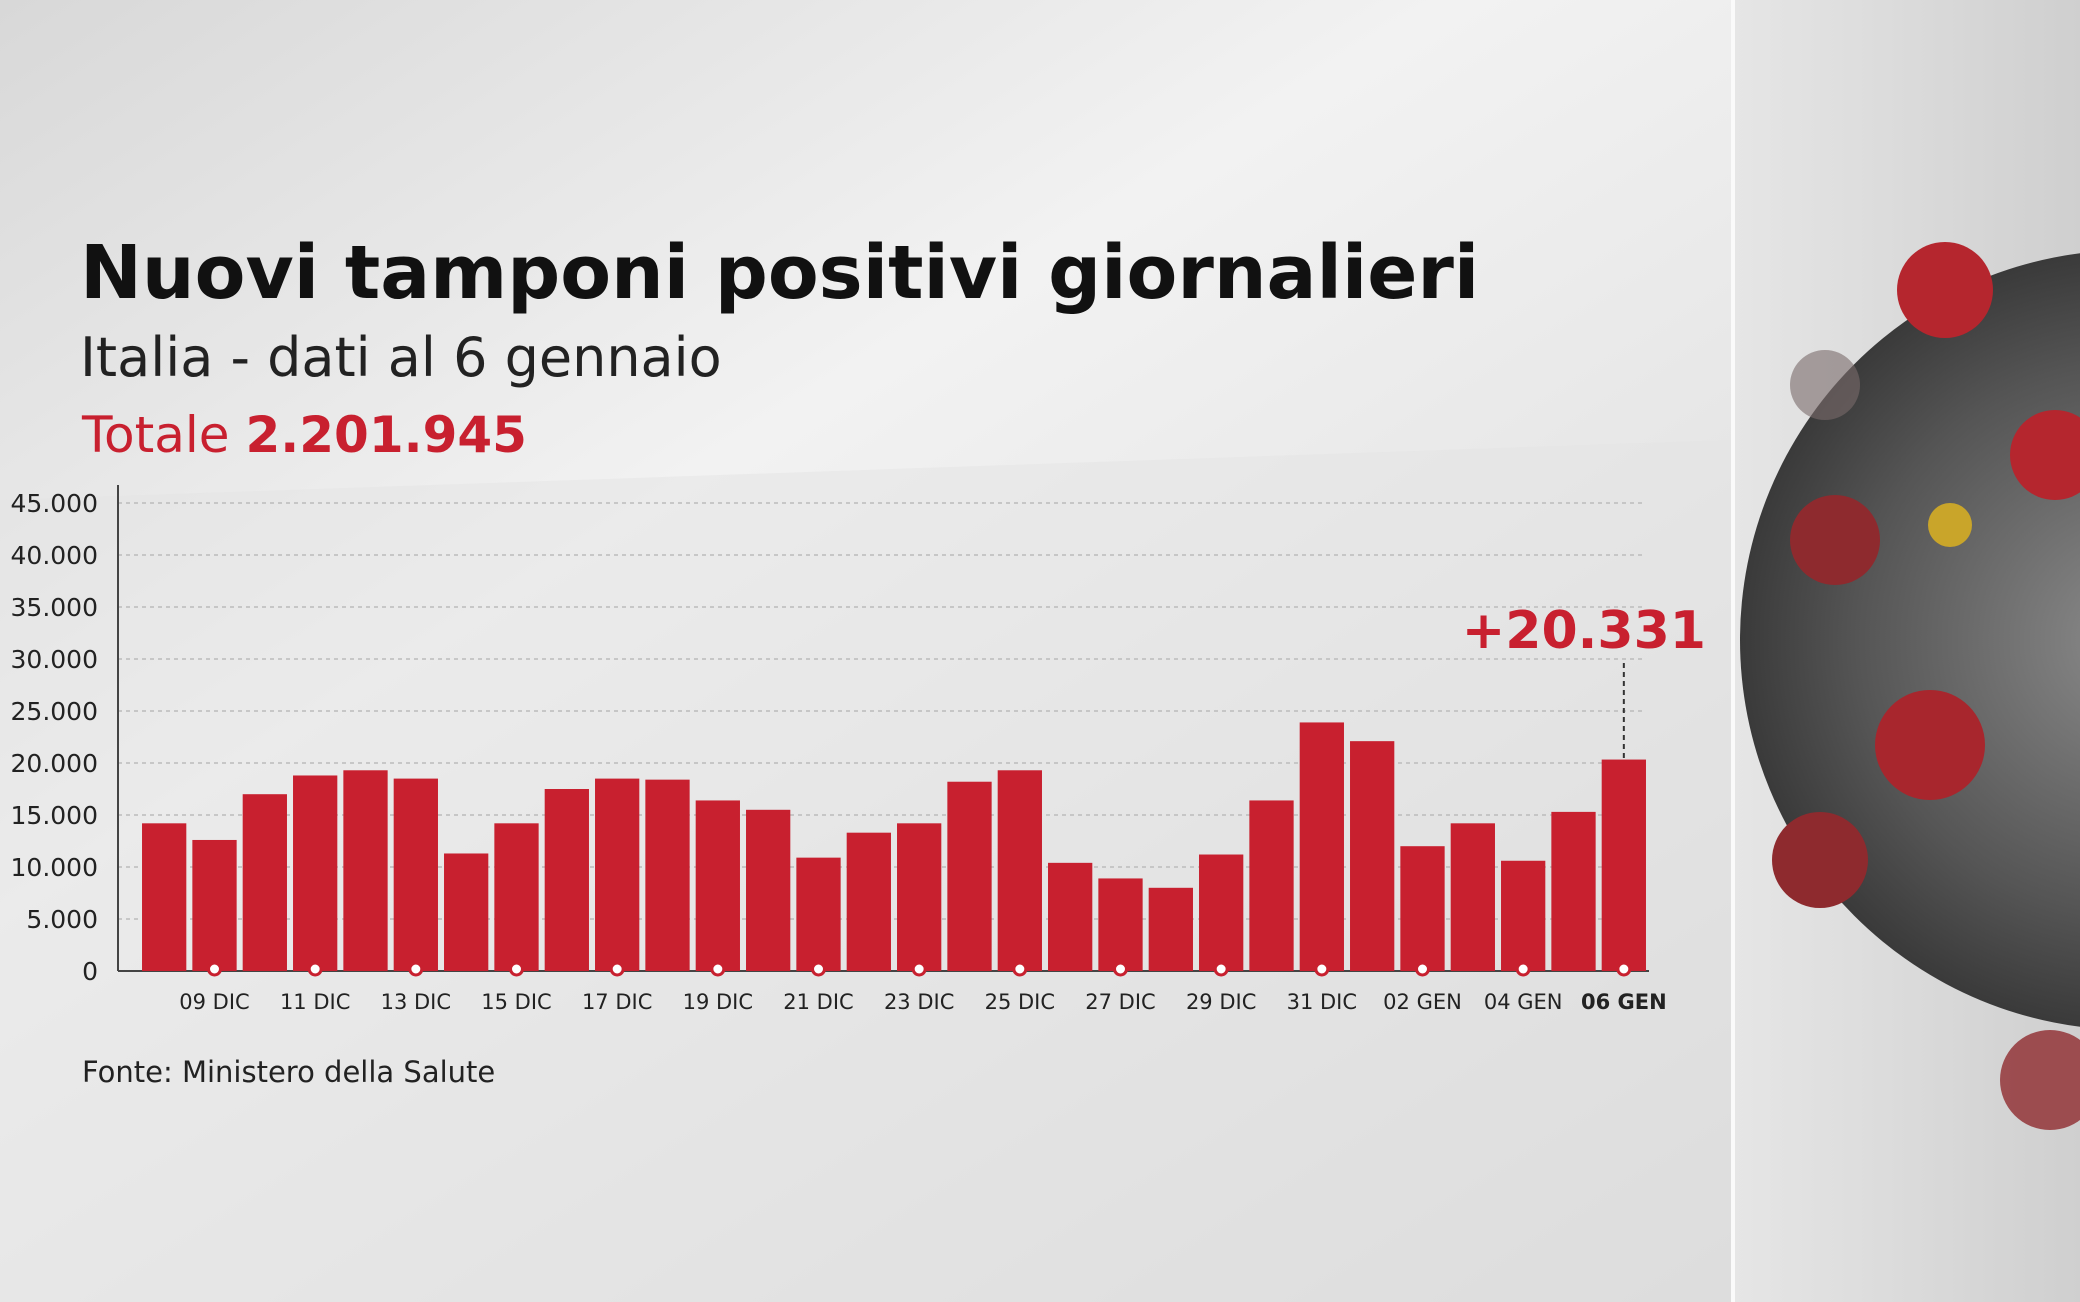  I want to click on x-tick-label: 06 GEN, so click(1624, 1002).